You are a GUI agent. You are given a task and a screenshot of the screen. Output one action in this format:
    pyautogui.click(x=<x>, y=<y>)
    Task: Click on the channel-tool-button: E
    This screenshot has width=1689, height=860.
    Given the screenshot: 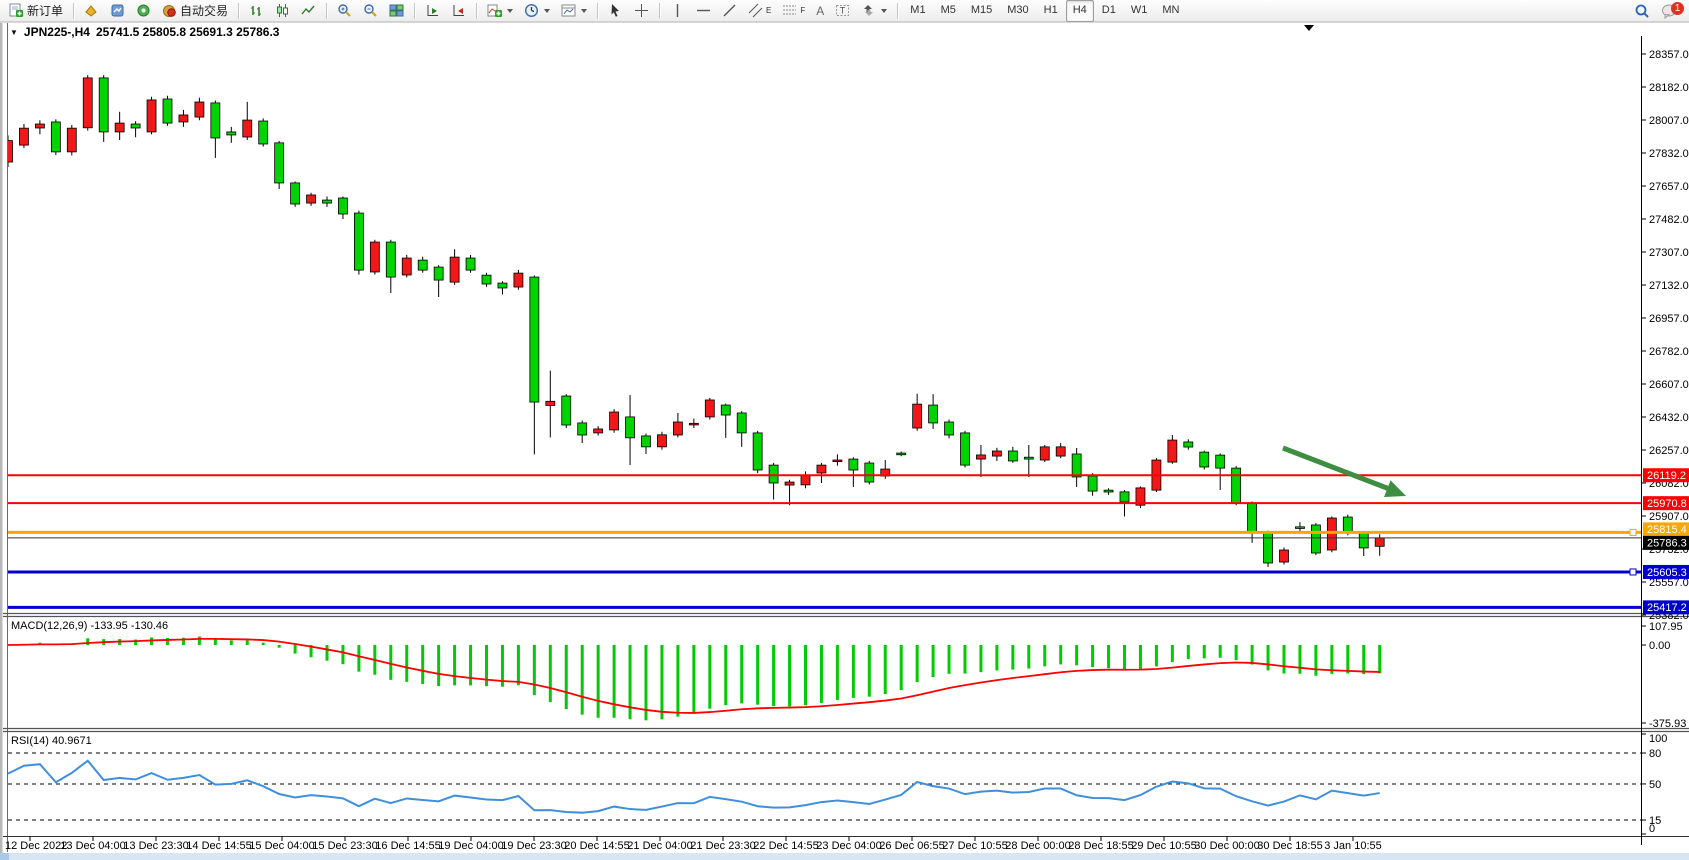 What is the action you would take?
    pyautogui.click(x=759, y=11)
    